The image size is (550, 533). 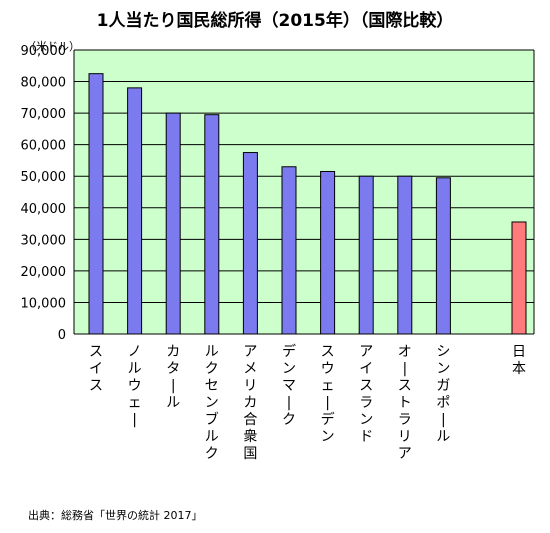 I want to click on y-tick-label: 80,000, so click(x=44, y=83).